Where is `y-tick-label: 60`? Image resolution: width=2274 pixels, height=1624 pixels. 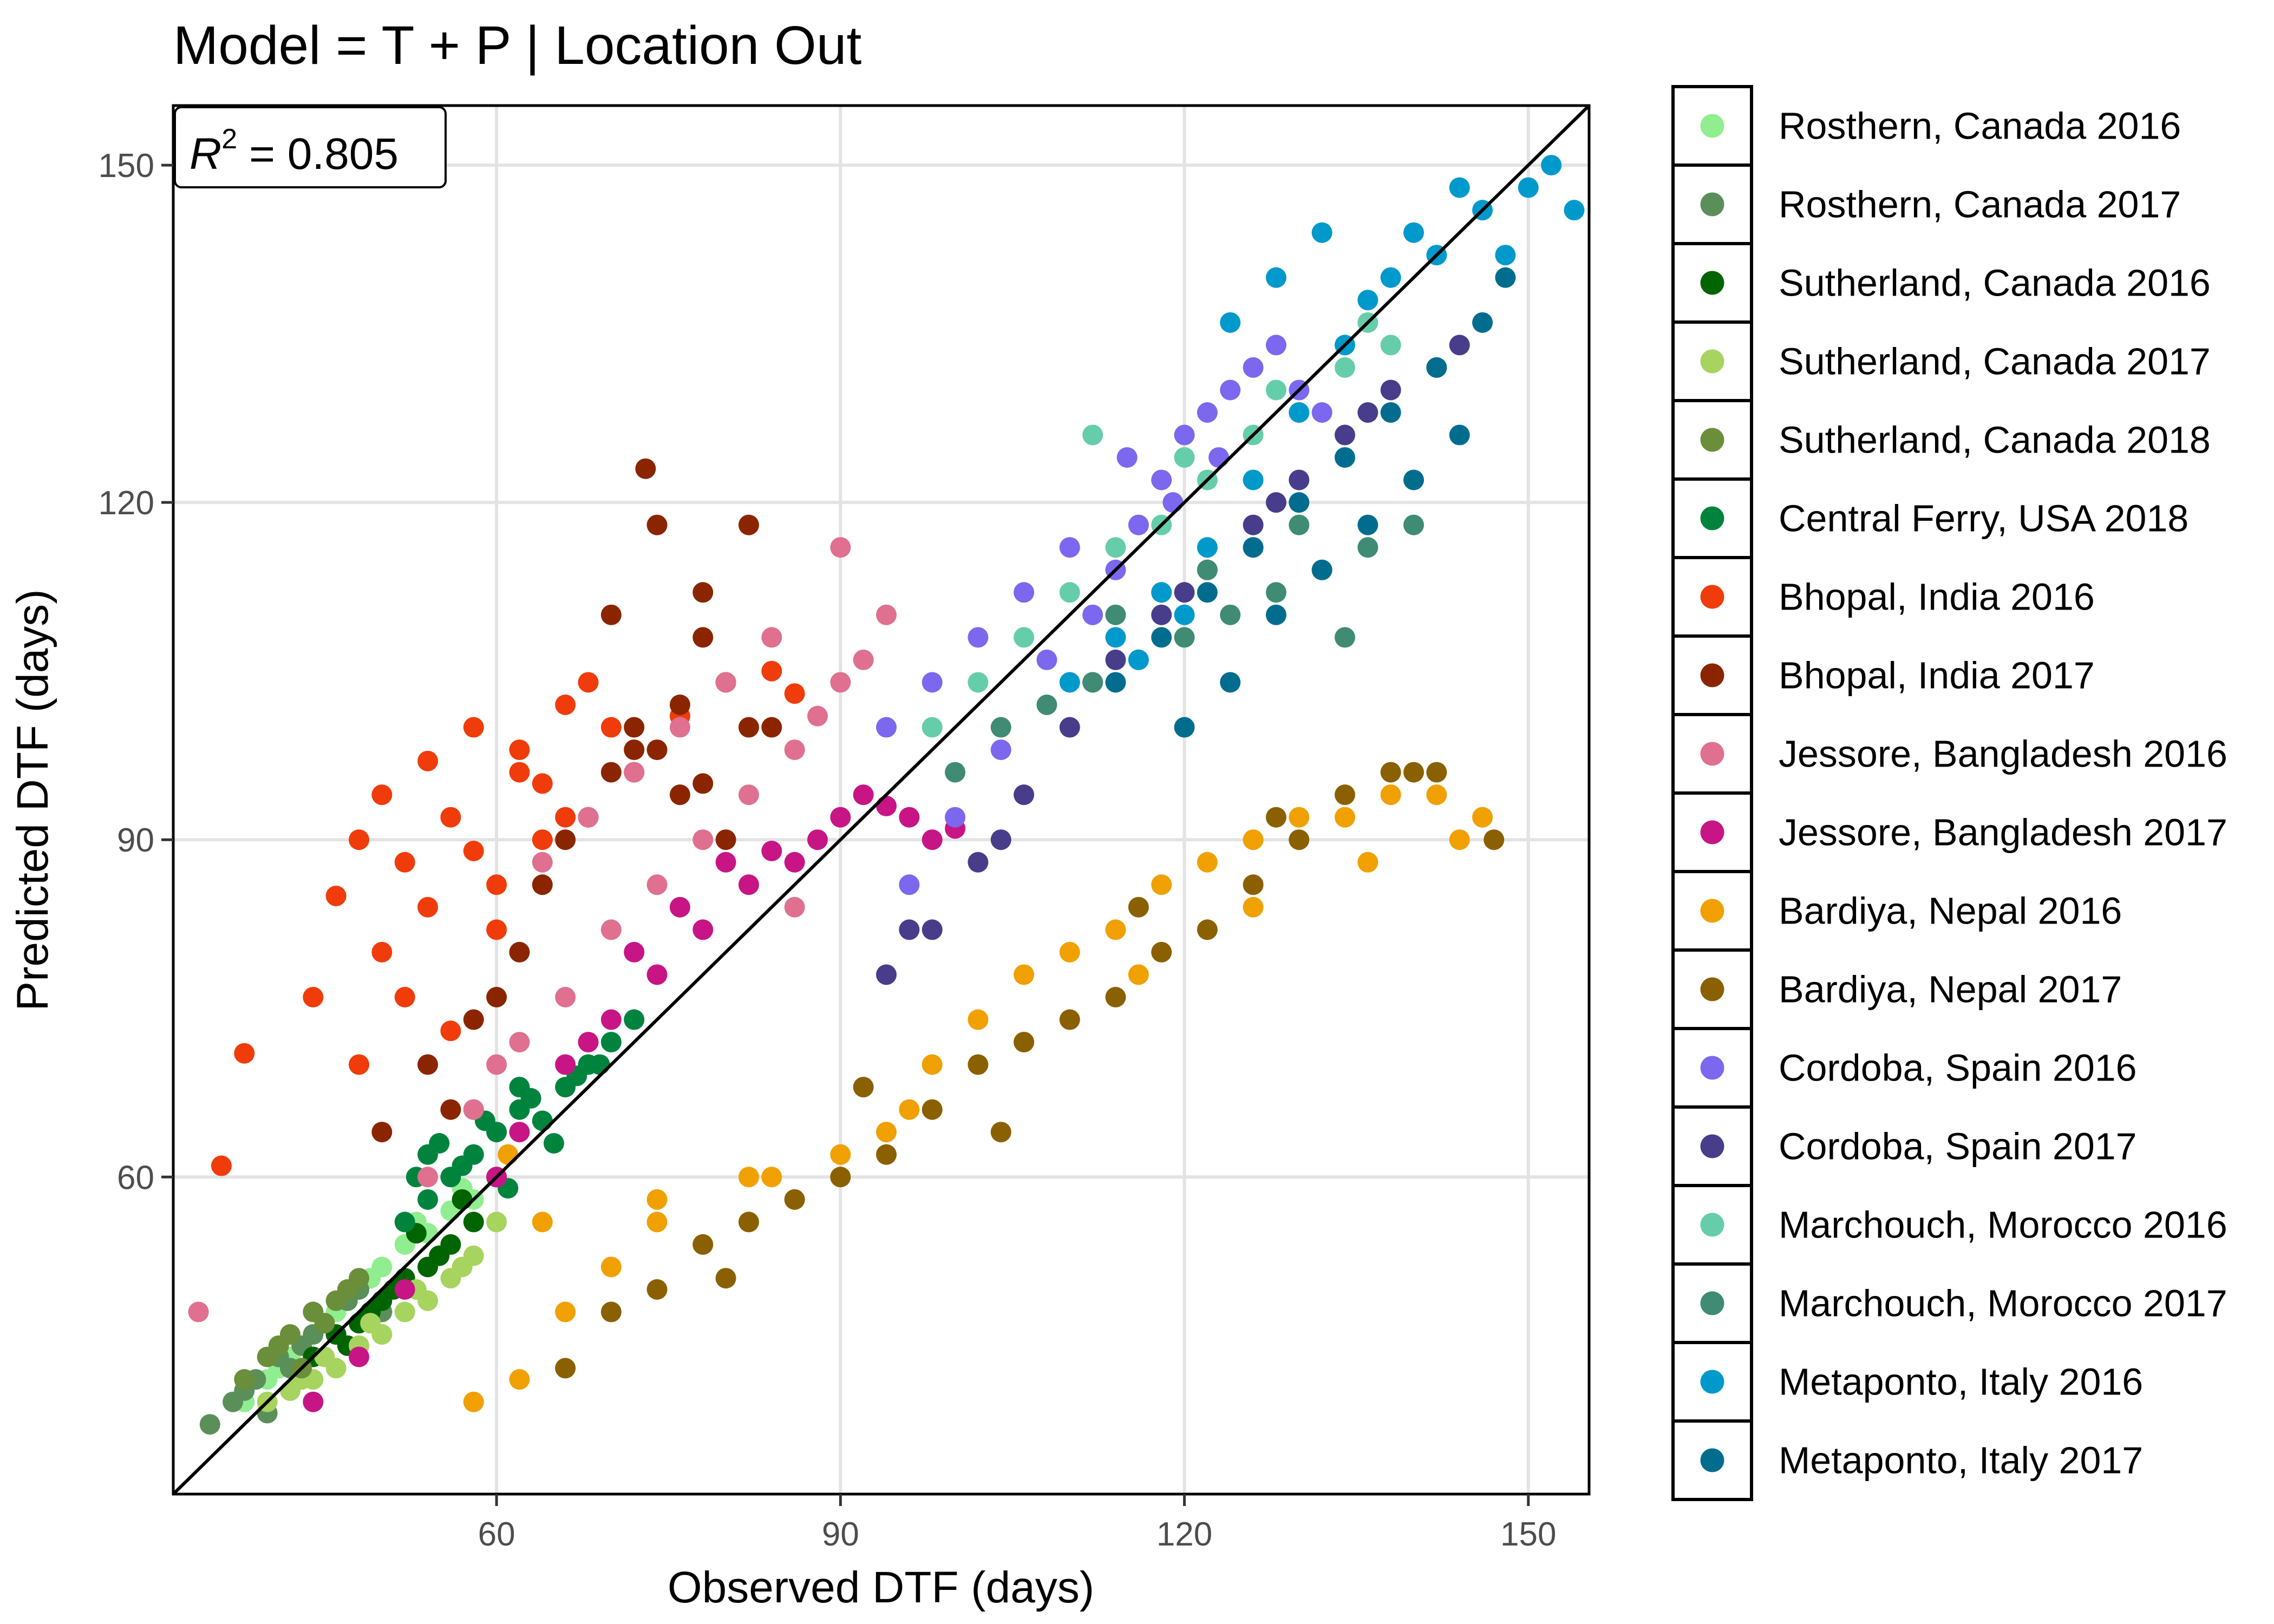
y-tick-label: 60 is located at coordinates (135, 1177).